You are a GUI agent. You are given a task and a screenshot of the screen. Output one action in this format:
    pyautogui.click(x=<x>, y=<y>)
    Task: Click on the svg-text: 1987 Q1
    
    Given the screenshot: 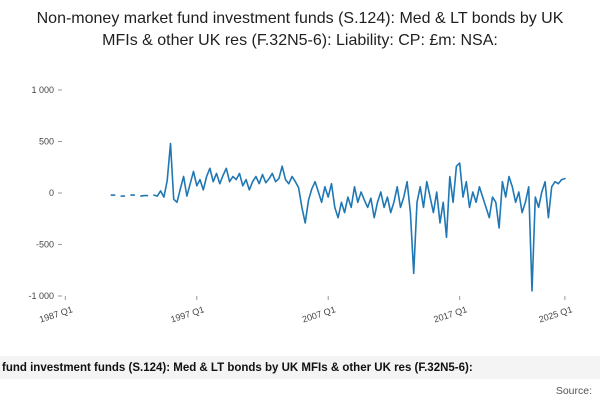 What is the action you would take?
    pyautogui.click(x=56, y=314)
    